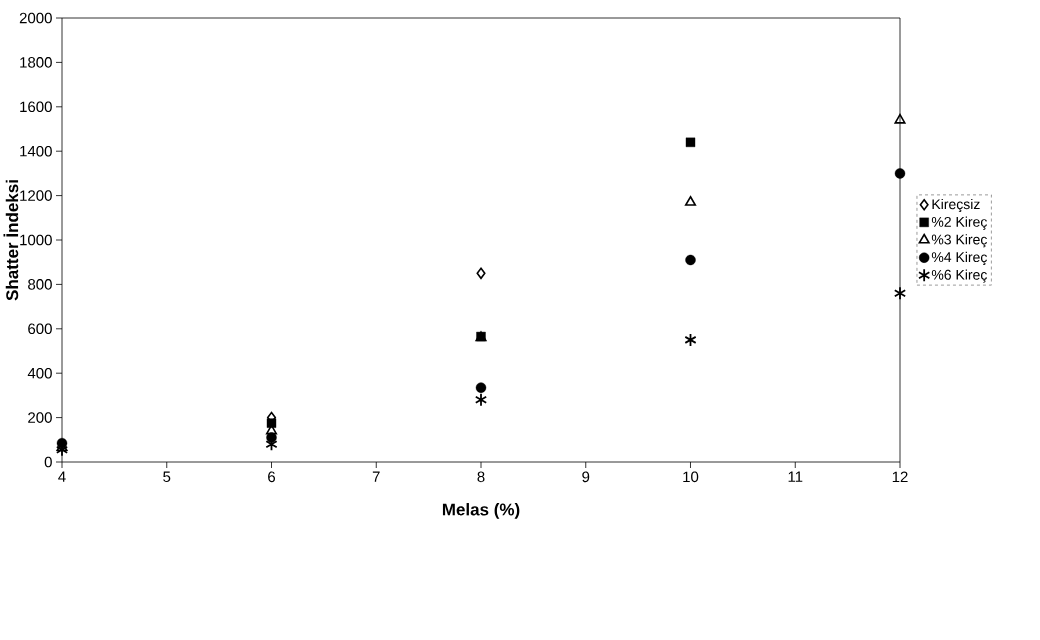 This screenshot has width=1040, height=640. I want to click on y-tick-label: 800, so click(40, 284).